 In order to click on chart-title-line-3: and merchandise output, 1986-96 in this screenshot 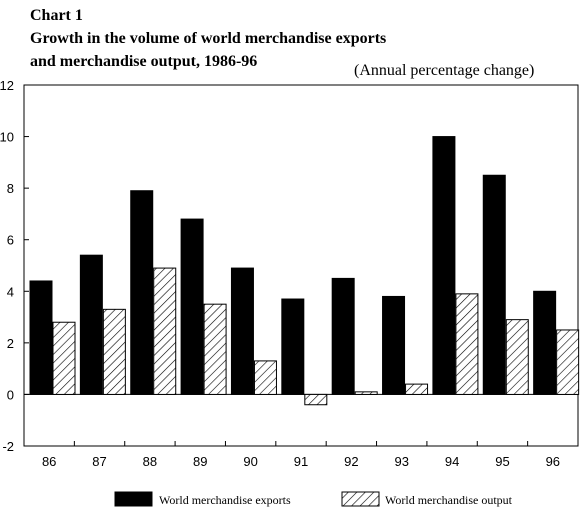, I will do `click(144, 61)`.